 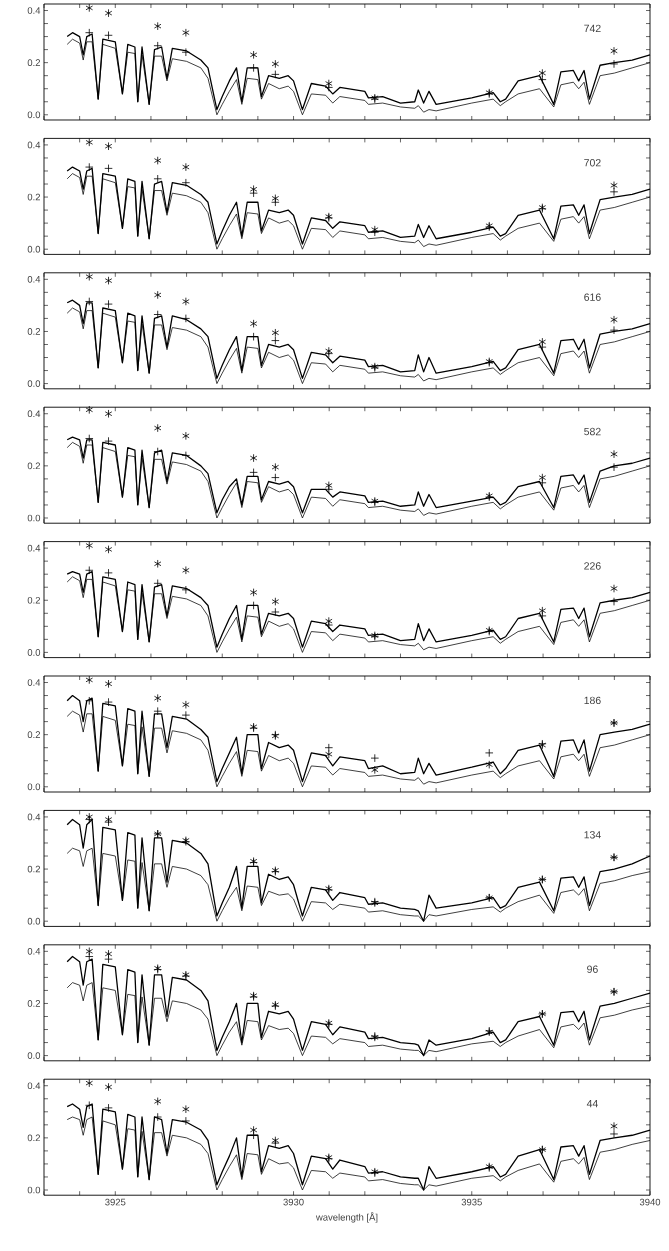 I want to click on x-axis-title: wavelength [Å], so click(x=346, y=1217).